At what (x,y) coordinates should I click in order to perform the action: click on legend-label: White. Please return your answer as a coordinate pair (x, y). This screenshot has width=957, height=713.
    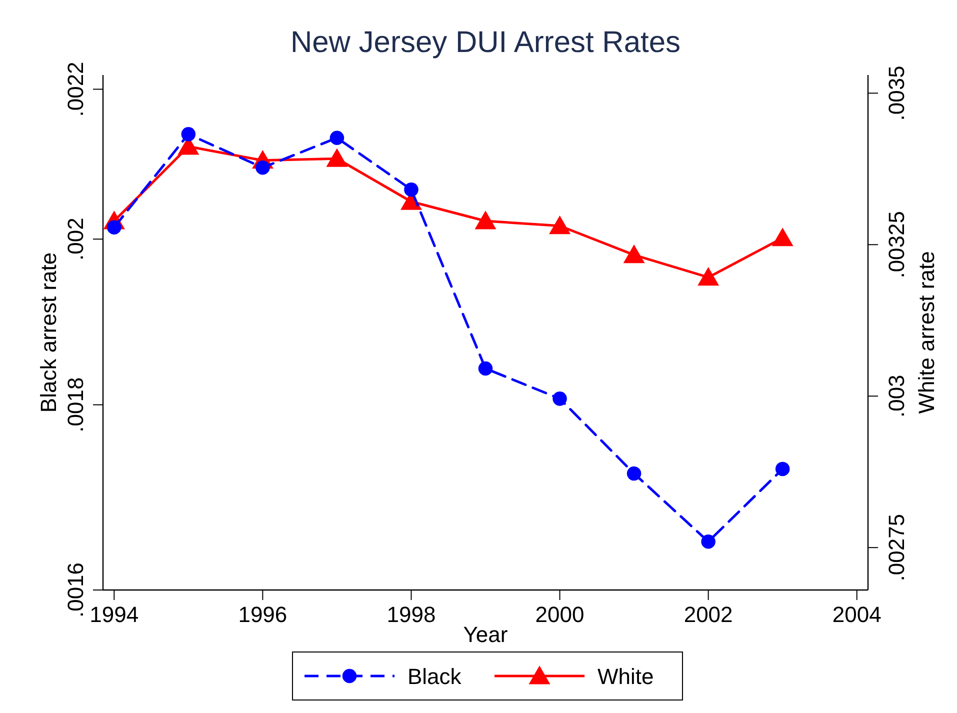
    Looking at the image, I should click on (626, 676).